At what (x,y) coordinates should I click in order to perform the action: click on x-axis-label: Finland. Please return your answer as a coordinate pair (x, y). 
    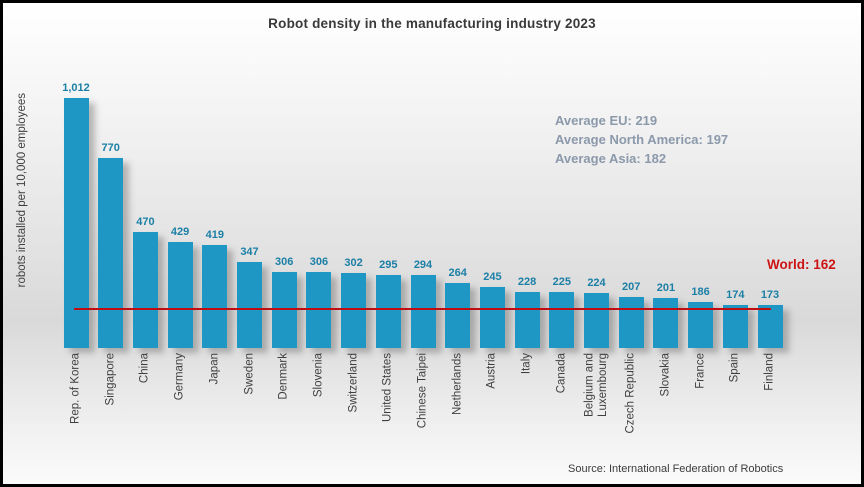
    Looking at the image, I should click on (769, 372).